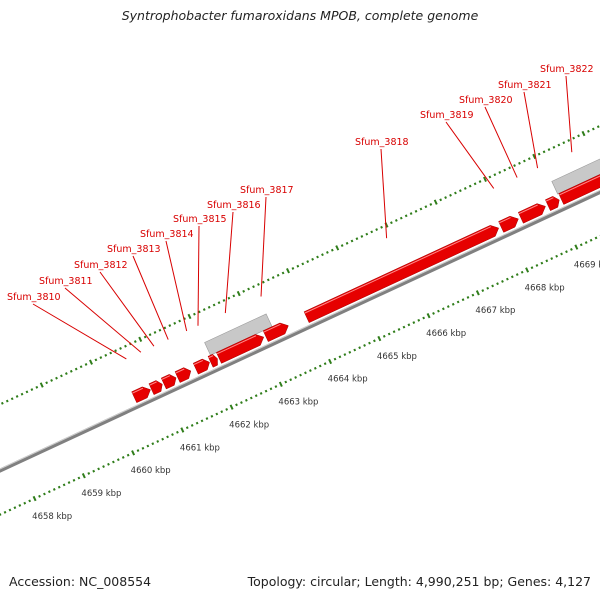 The width and height of the screenshot is (600, 600). I want to click on gene-label: Sfum_3821, so click(525, 85).